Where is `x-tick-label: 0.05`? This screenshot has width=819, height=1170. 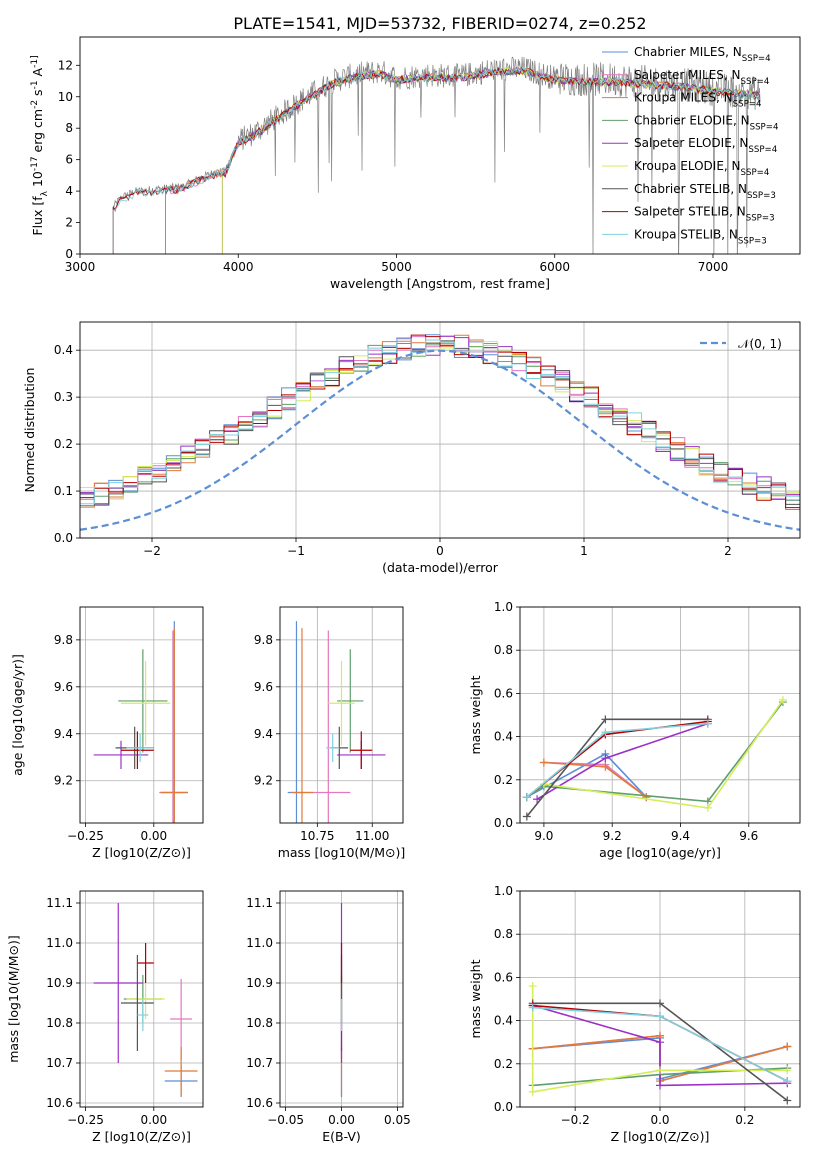
x-tick-label: 0.05 is located at coordinates (397, 1120).